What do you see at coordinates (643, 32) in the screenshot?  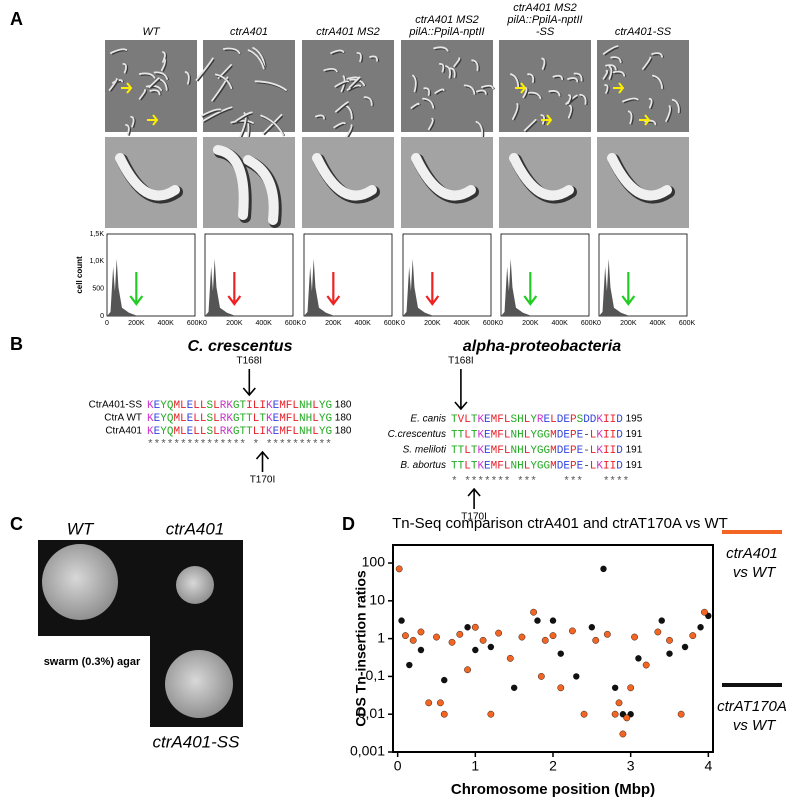 I see `column-title: ctrA401-SS` at bounding box center [643, 32].